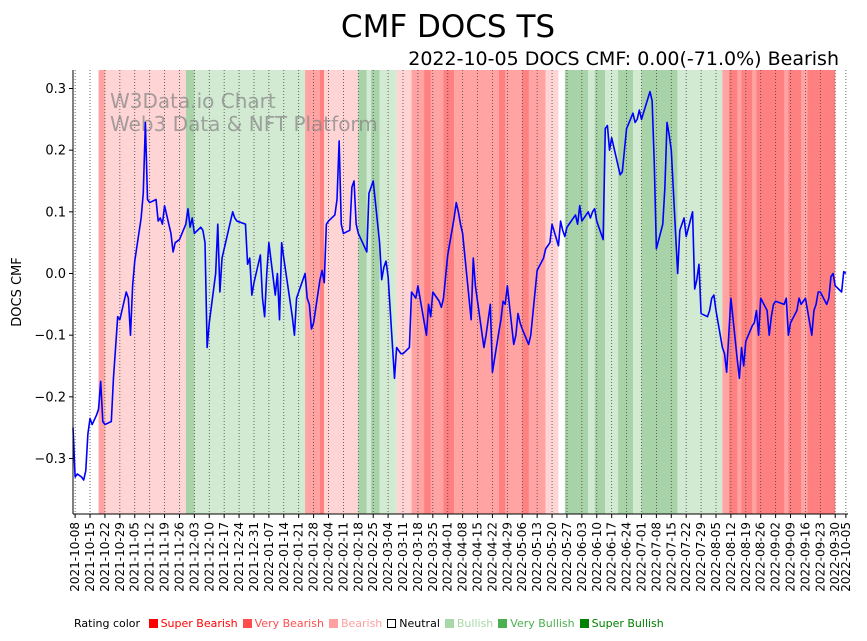  Describe the element at coordinates (627, 557) in the screenshot. I see `x-tick-label: 2022-06-24` at that location.